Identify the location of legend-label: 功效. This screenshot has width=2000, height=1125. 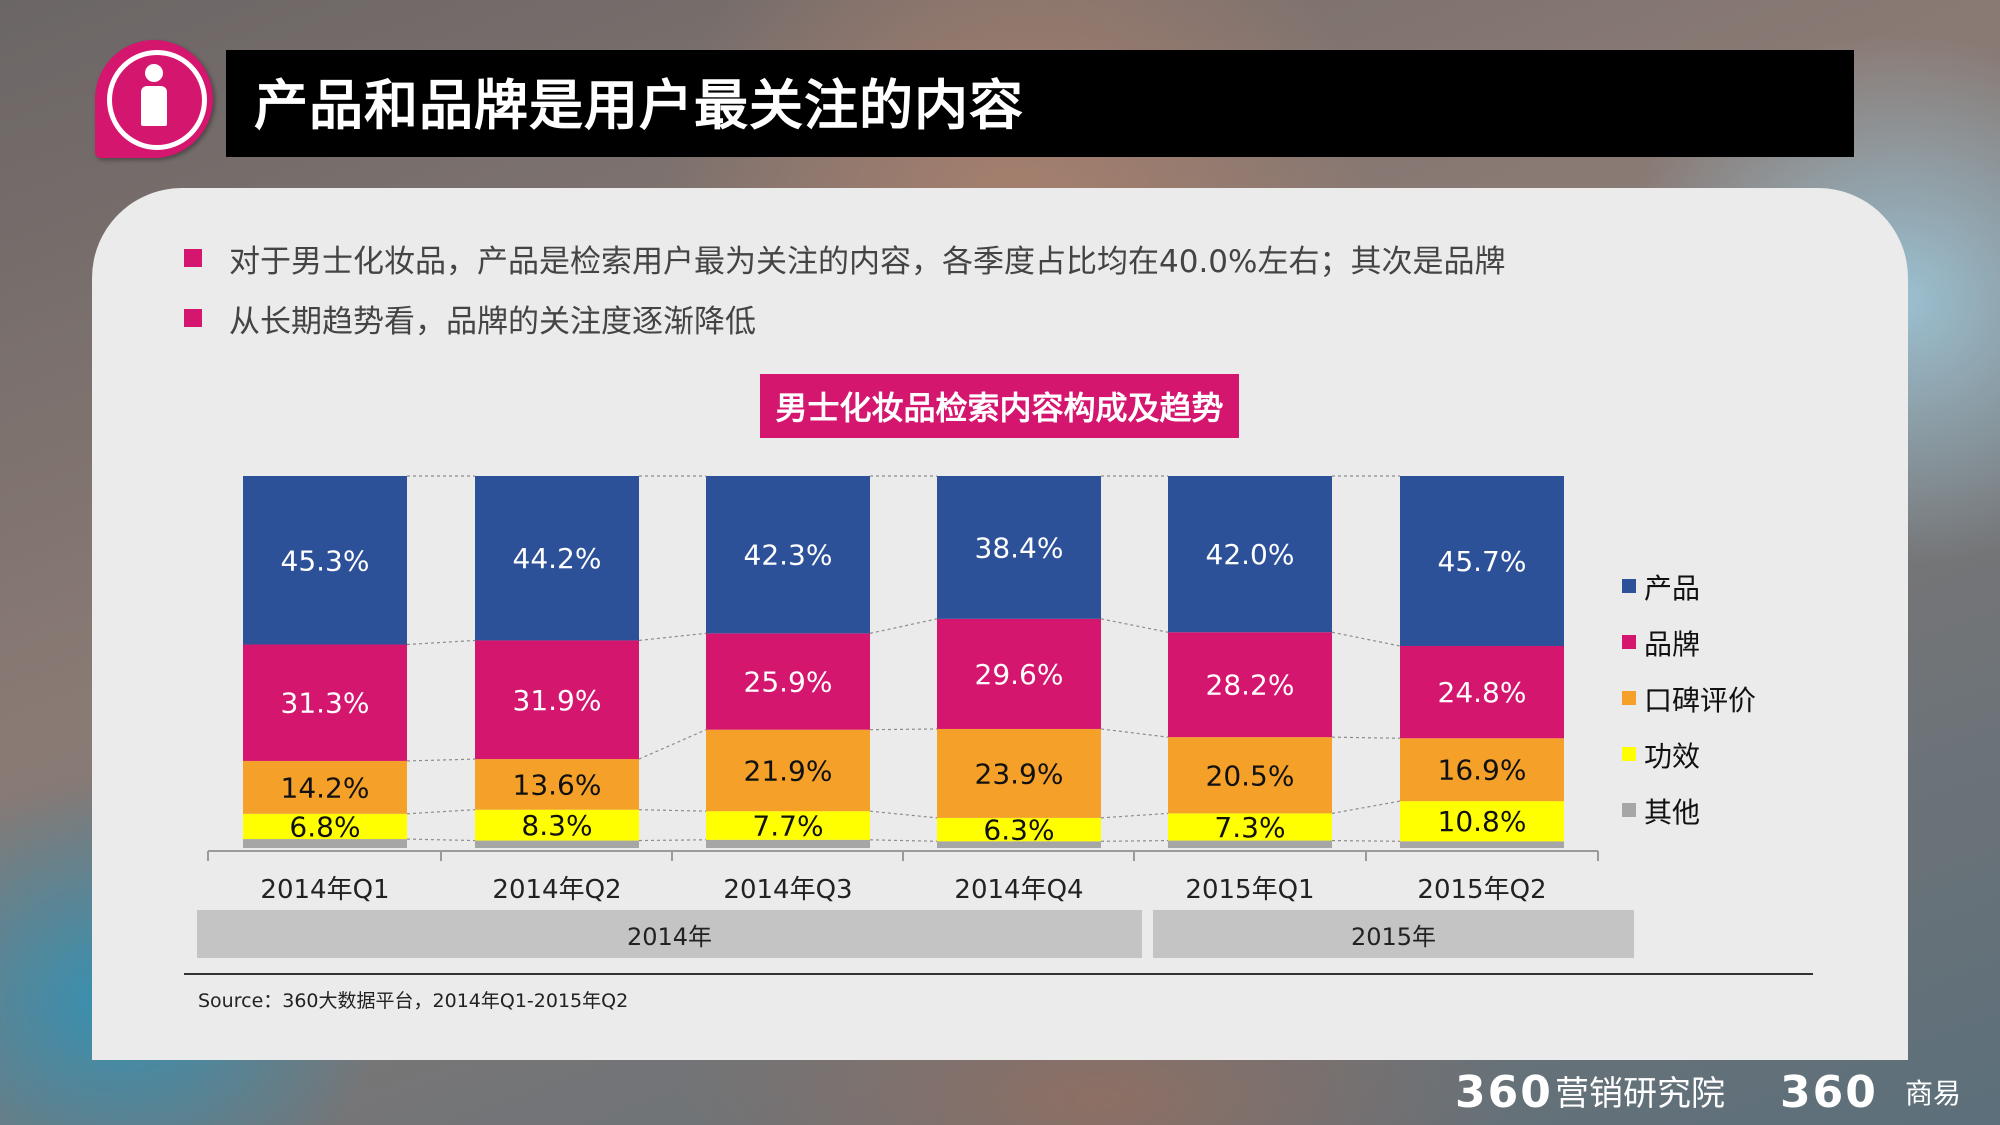
(1672, 756).